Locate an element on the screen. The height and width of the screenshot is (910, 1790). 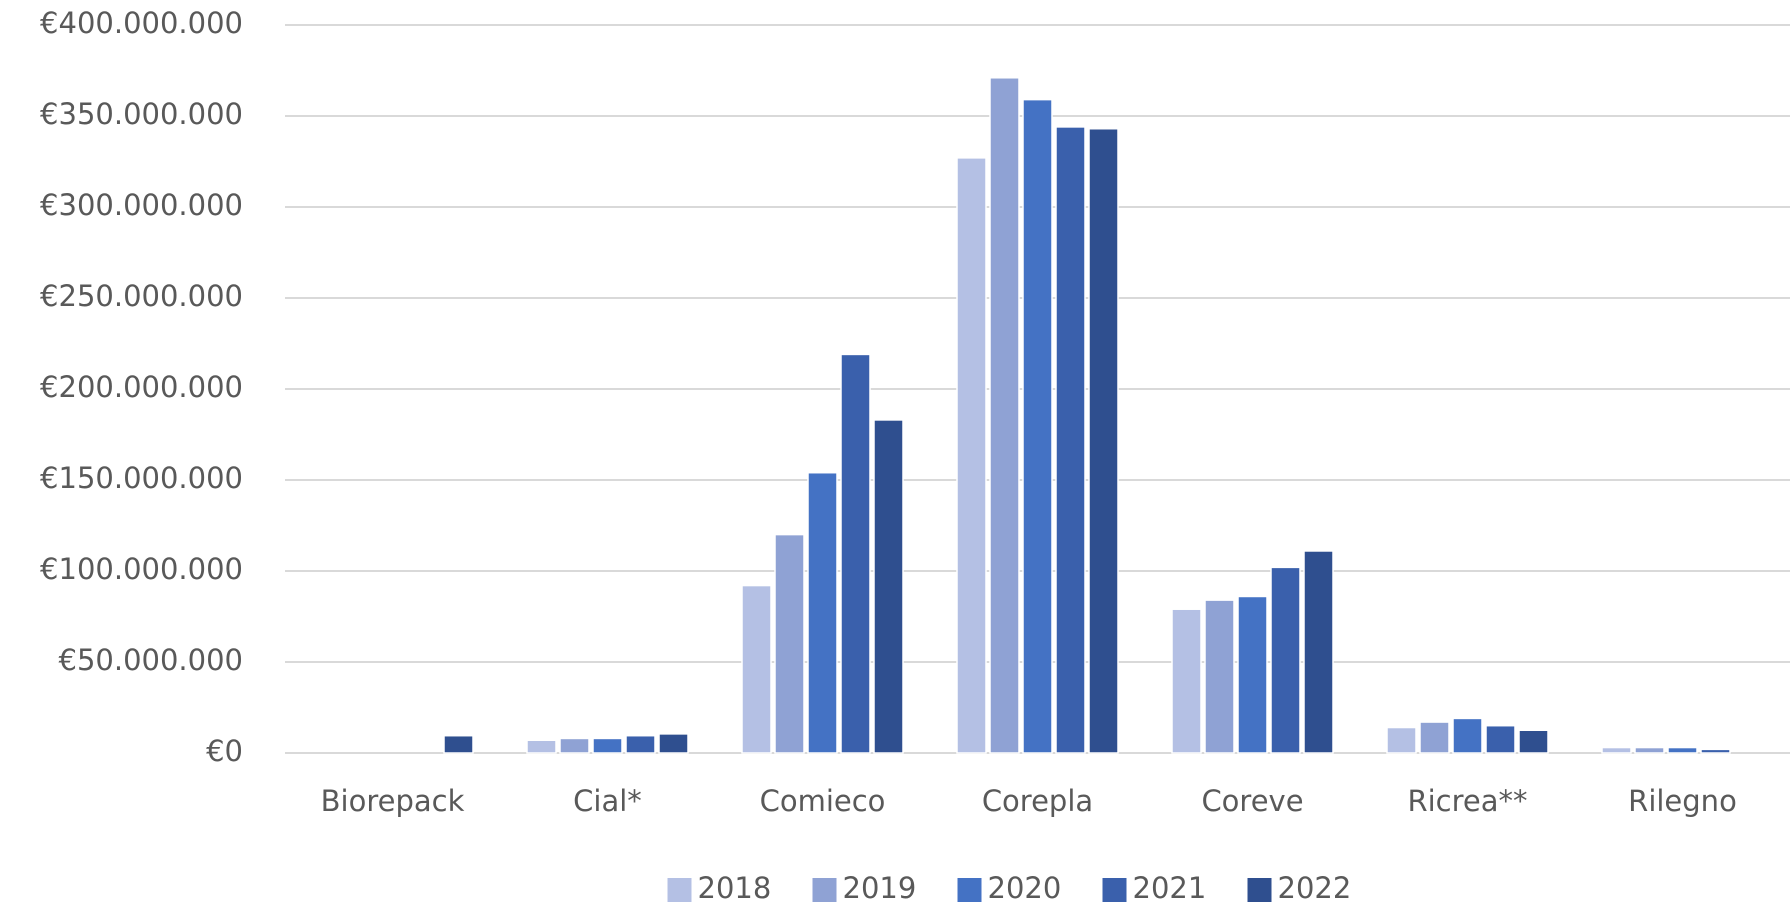
legend-label: 2022 is located at coordinates (1315, 888).